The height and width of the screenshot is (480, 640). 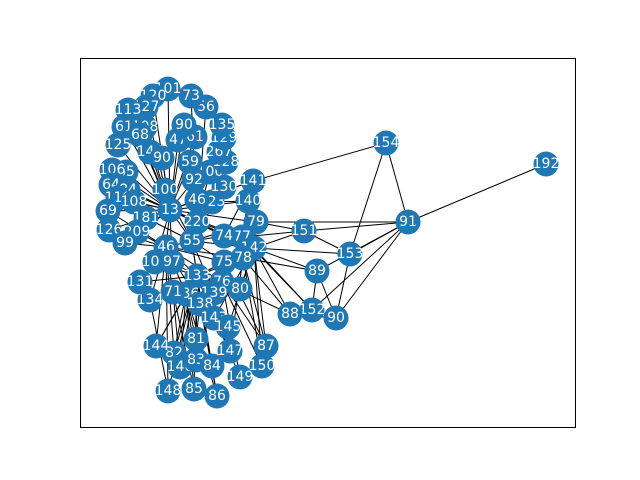 I want to click on graph-node: 133, so click(x=197, y=276).